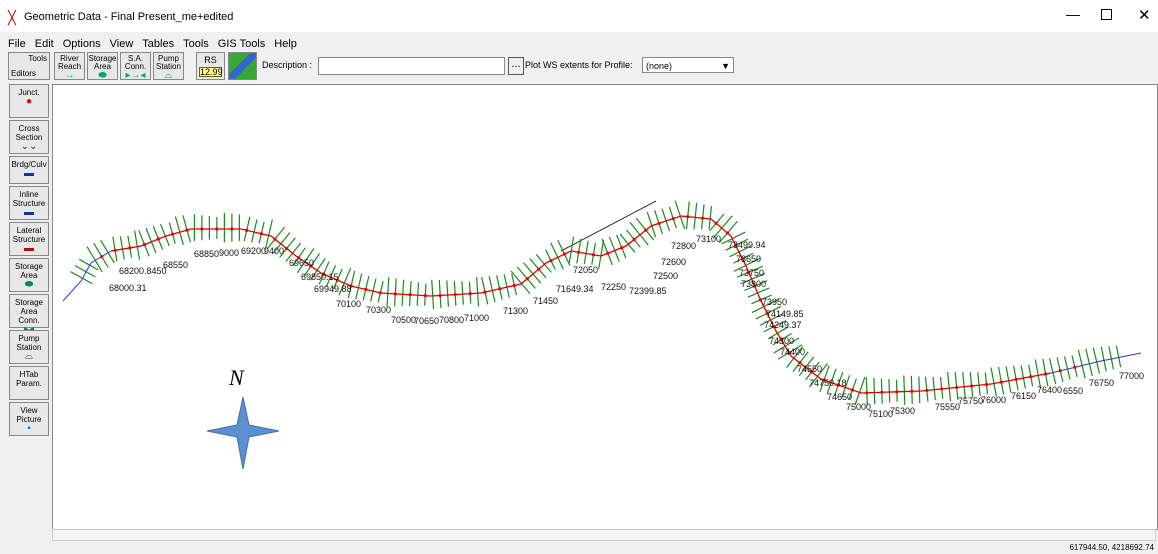 Image resolution: width=1158 pixels, height=554 pixels. Describe the element at coordinates (44, 44) in the screenshot. I see `menu-item: Edit` at that location.